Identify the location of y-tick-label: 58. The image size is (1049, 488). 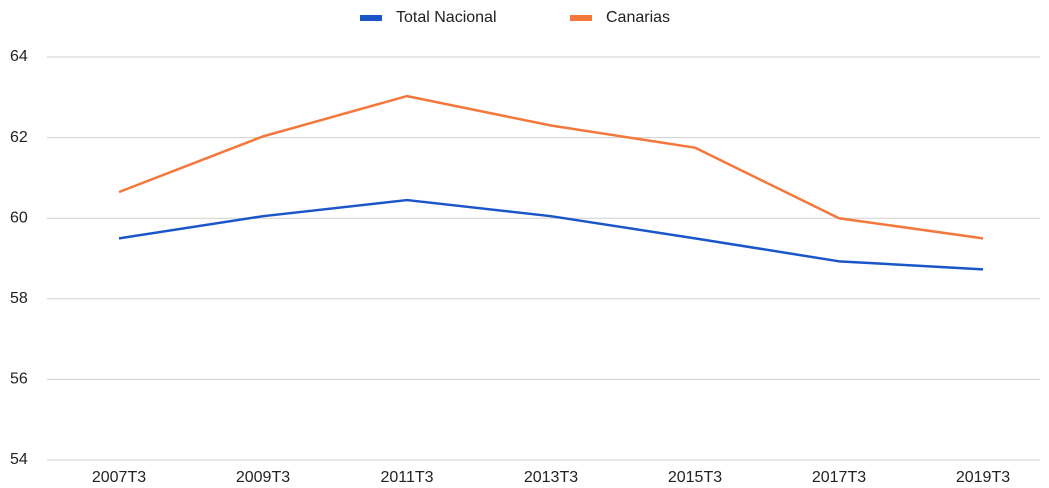
(19, 298).